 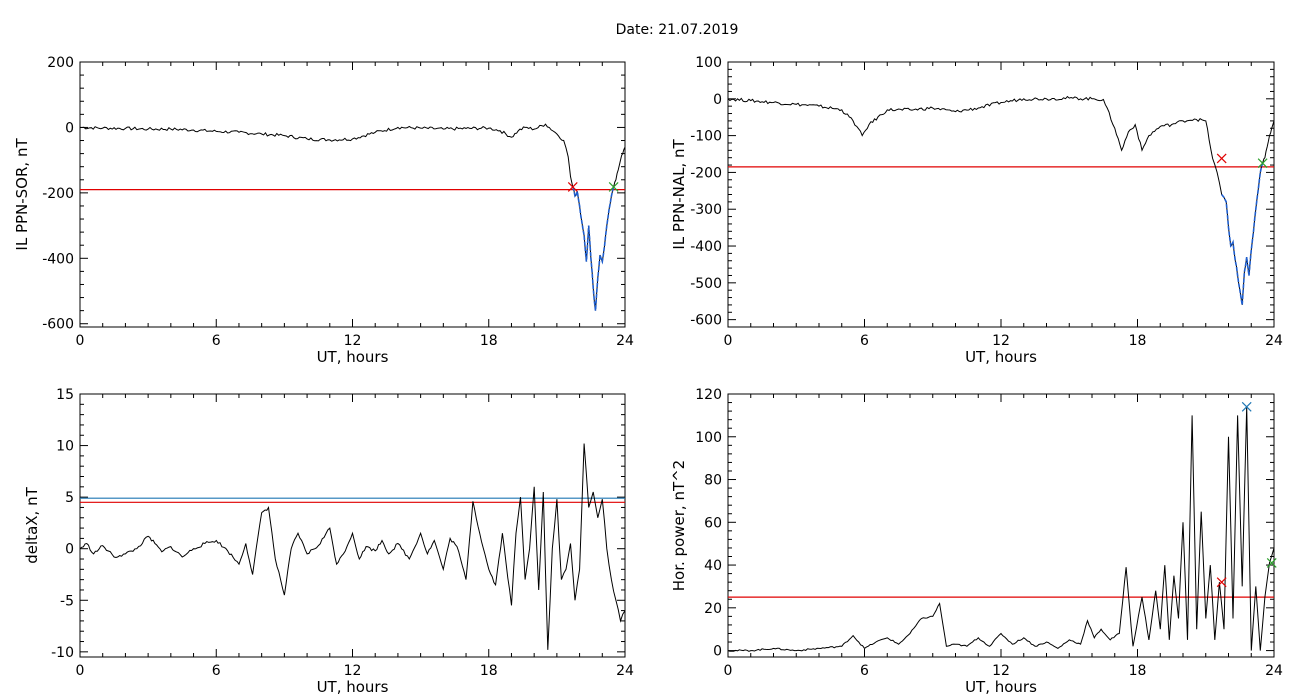 What do you see at coordinates (69, 498) in the screenshot?
I see `y-tick-label: 5` at bounding box center [69, 498].